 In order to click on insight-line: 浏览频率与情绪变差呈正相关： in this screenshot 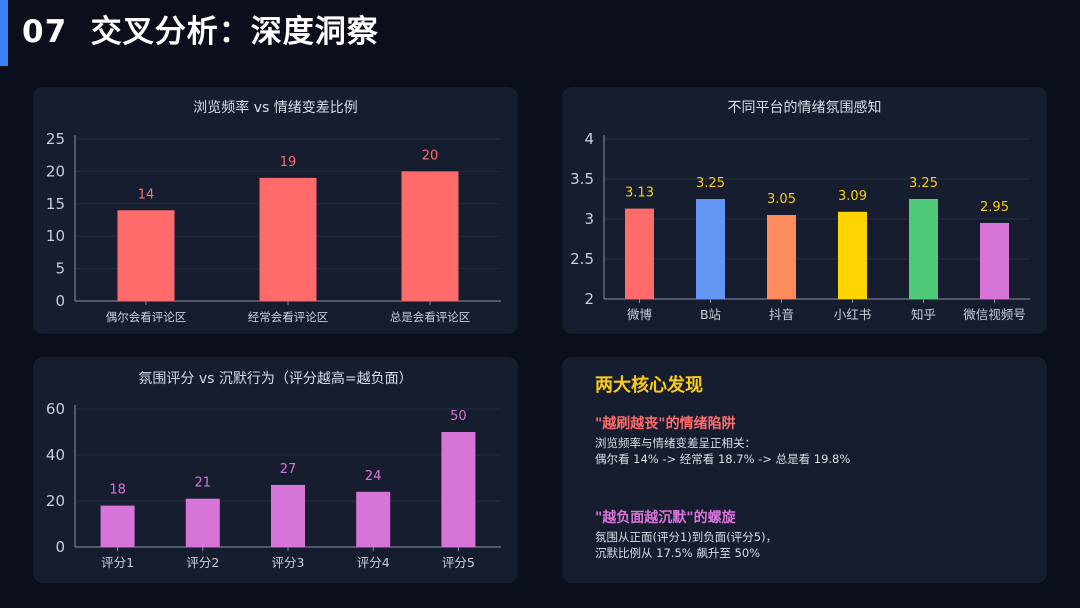, I will do `click(675, 443)`.